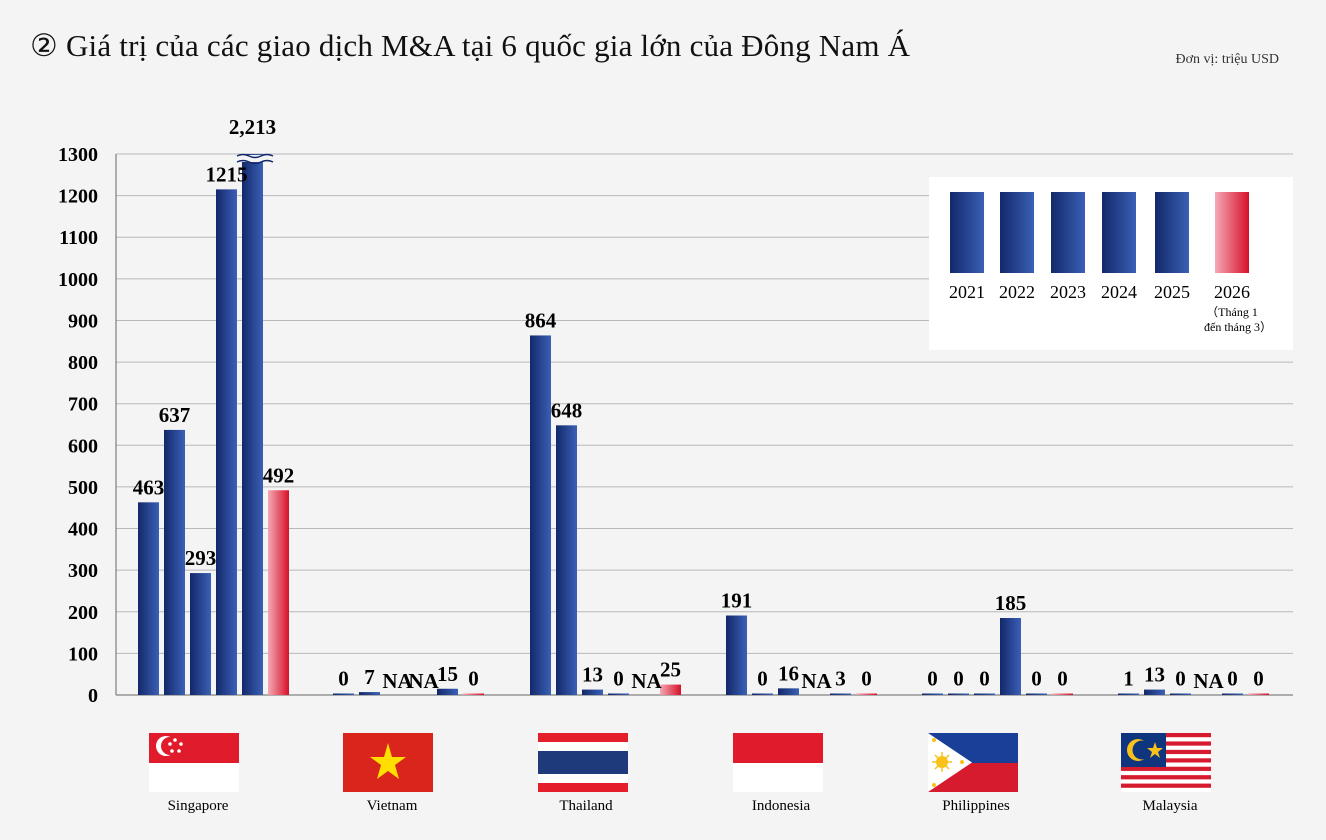 This screenshot has width=1326, height=840. I want to click on legend-swatch-2022, so click(1017, 232).